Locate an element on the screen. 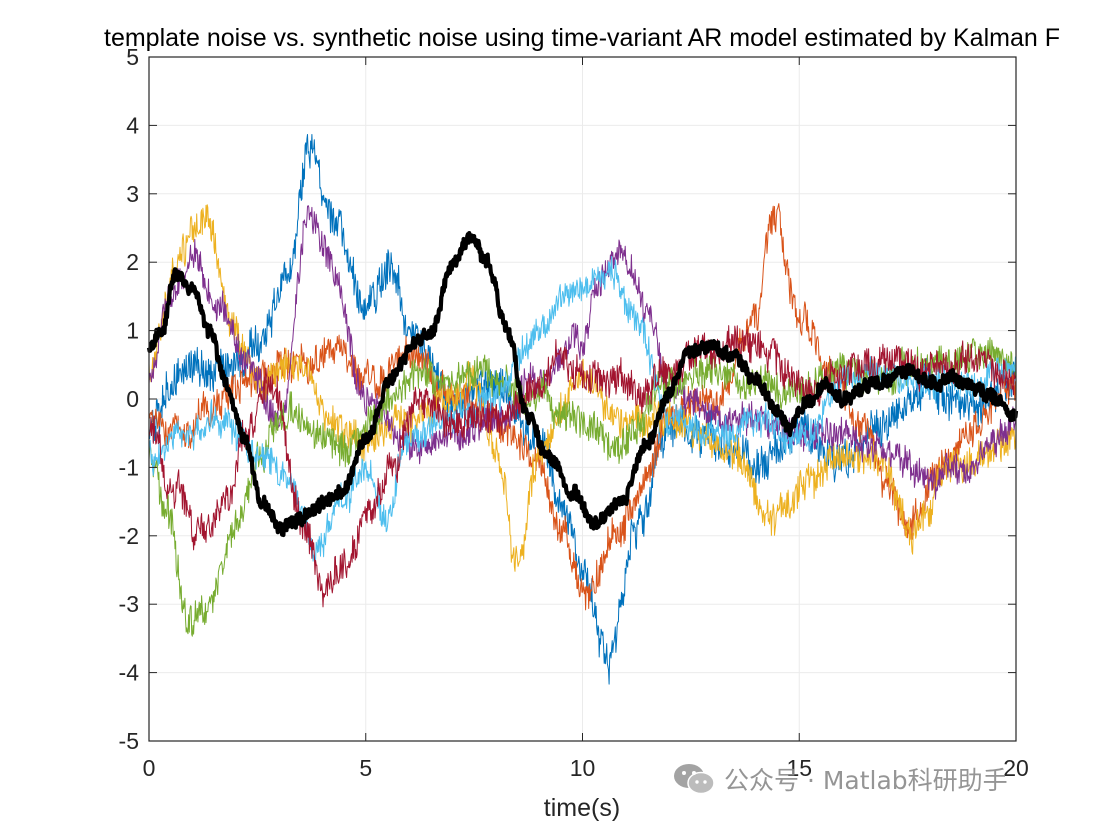  x-tick-label: 15 is located at coordinates (799, 768).